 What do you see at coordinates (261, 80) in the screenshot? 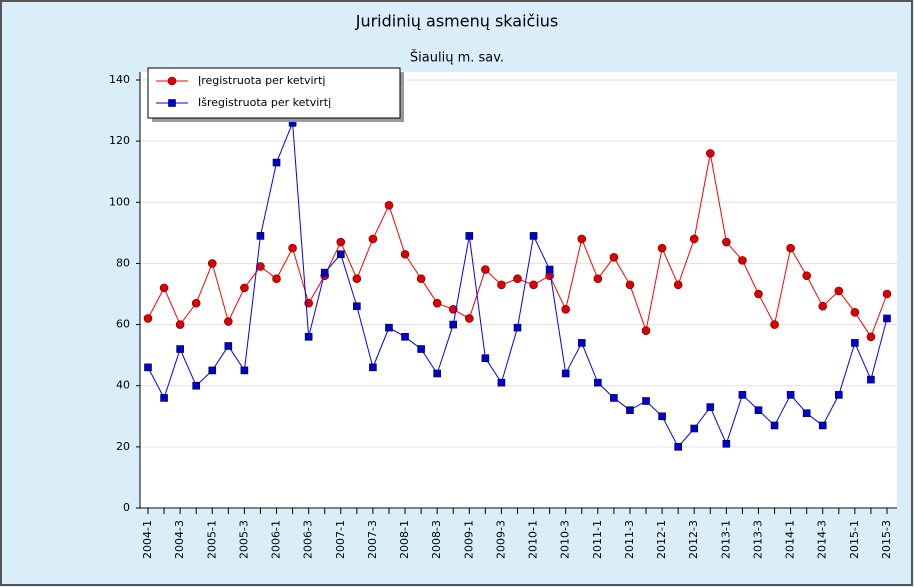
I see `legend-label: Įregistruota per ketvirtį` at bounding box center [261, 80].